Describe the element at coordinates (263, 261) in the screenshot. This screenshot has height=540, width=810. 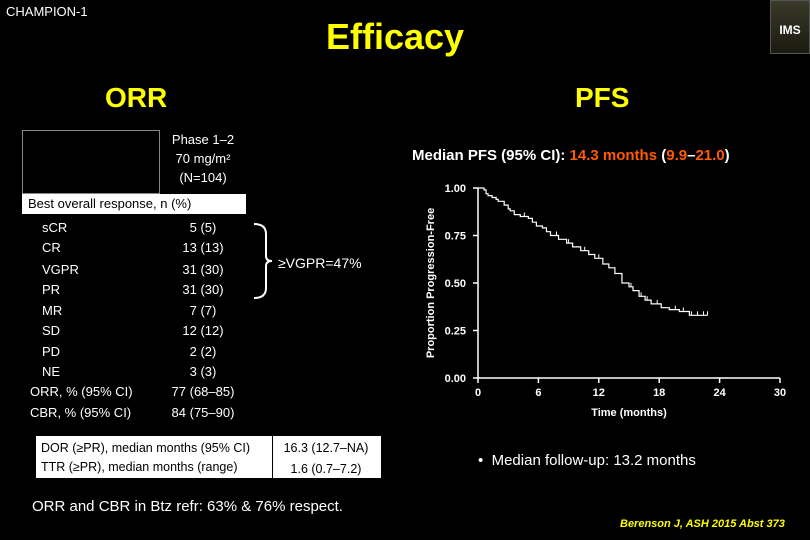
I see `vgpr-bracket` at that location.